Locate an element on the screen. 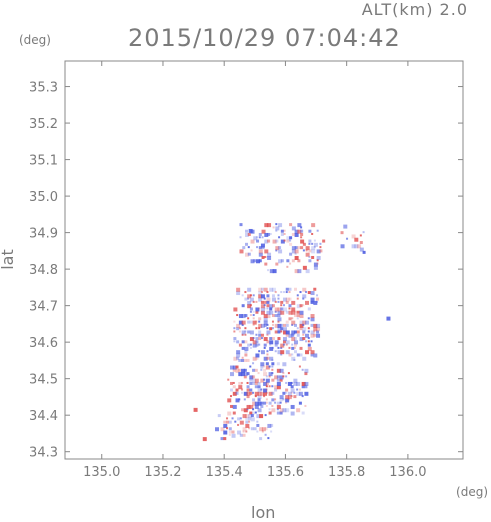 The height and width of the screenshot is (522, 491). timestamp-title: 2015/10/29 07:04:42 is located at coordinates (264, 38).